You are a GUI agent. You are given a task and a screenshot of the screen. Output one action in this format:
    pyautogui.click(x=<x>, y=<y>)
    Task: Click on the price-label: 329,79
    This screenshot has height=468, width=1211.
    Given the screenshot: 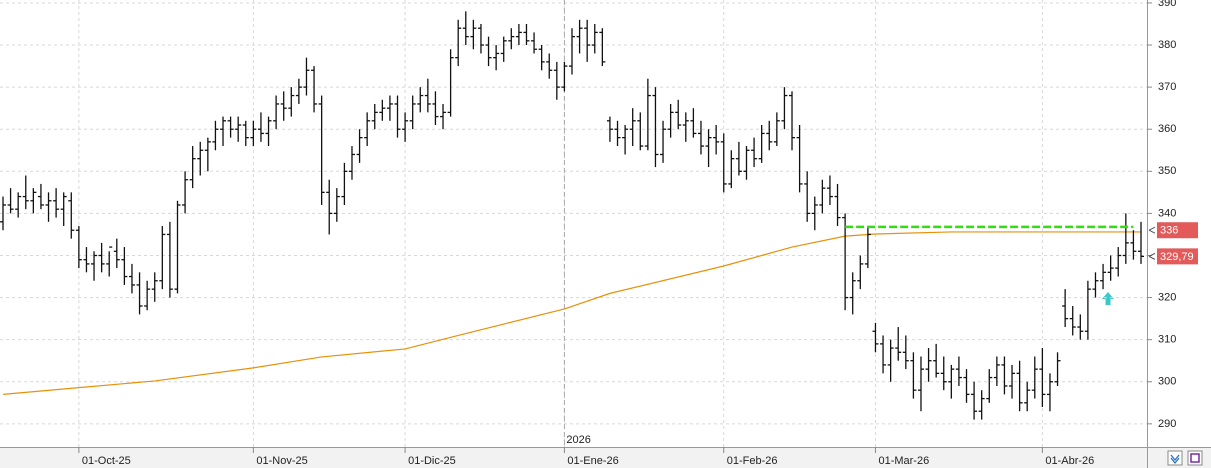 What is the action you would take?
    pyautogui.click(x=1177, y=257)
    